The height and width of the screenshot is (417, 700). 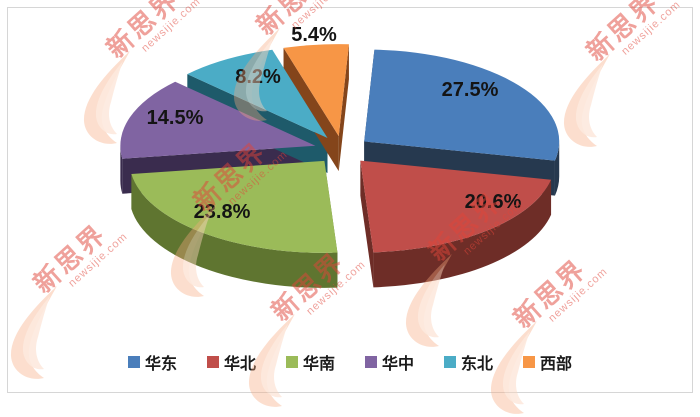 I want to click on legend-item-huadong: 华东, so click(x=152, y=362).